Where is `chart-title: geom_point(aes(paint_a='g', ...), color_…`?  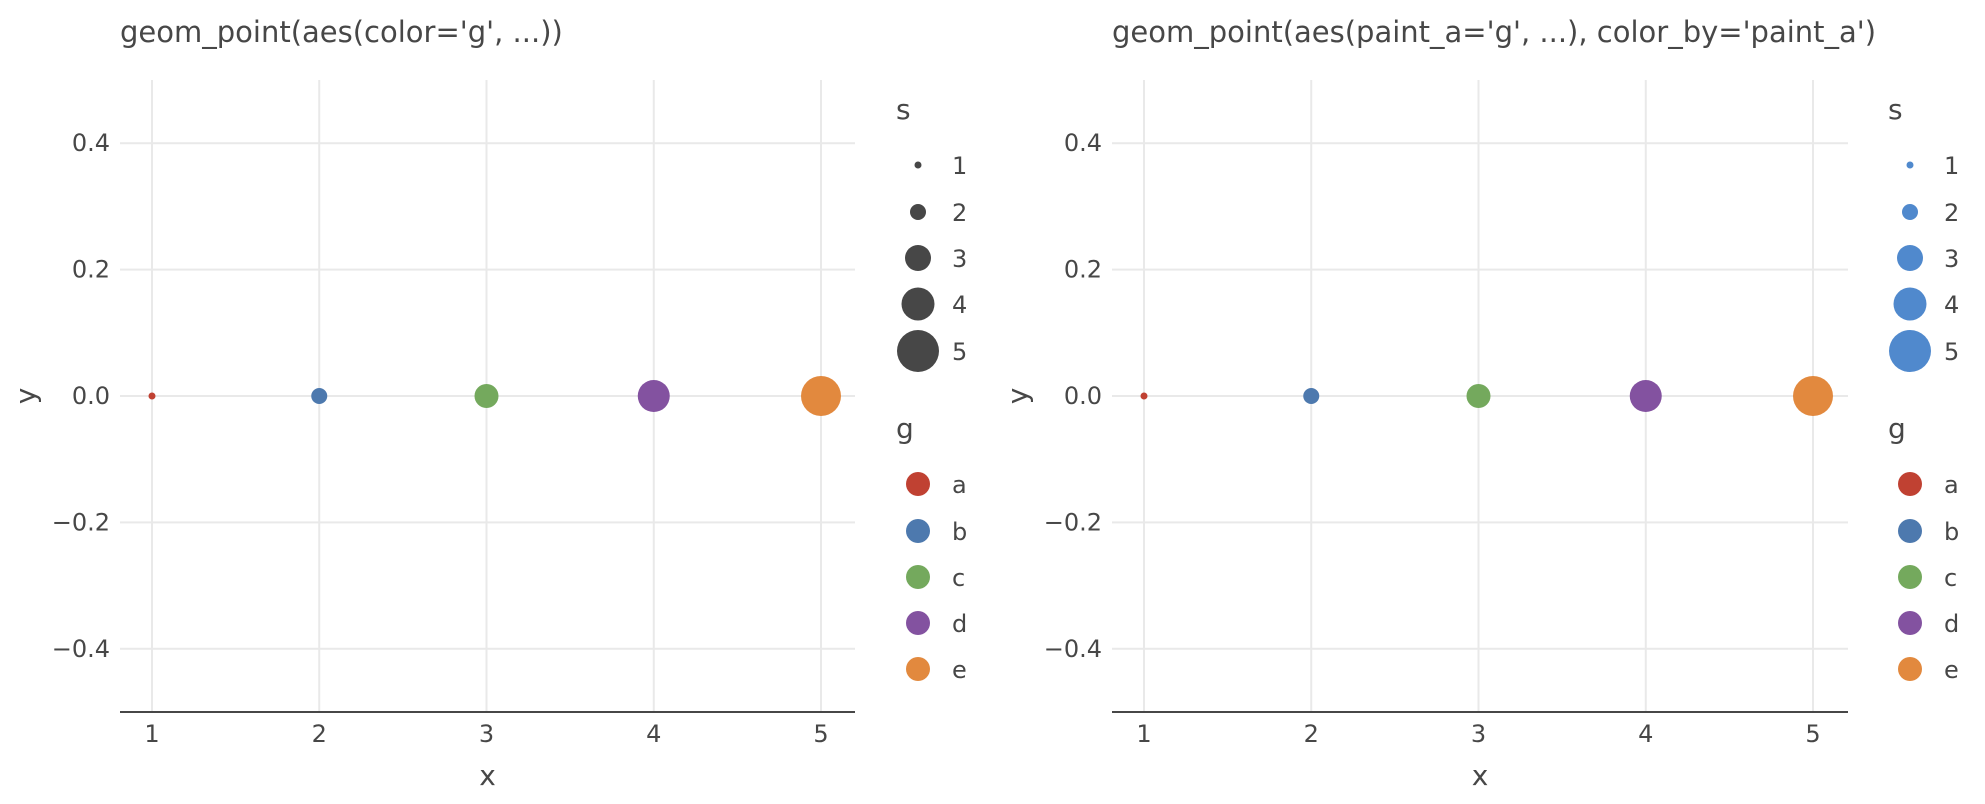 chart-title: geom_point(aes(paint_a='g', ...), color_… is located at coordinates (1494, 32).